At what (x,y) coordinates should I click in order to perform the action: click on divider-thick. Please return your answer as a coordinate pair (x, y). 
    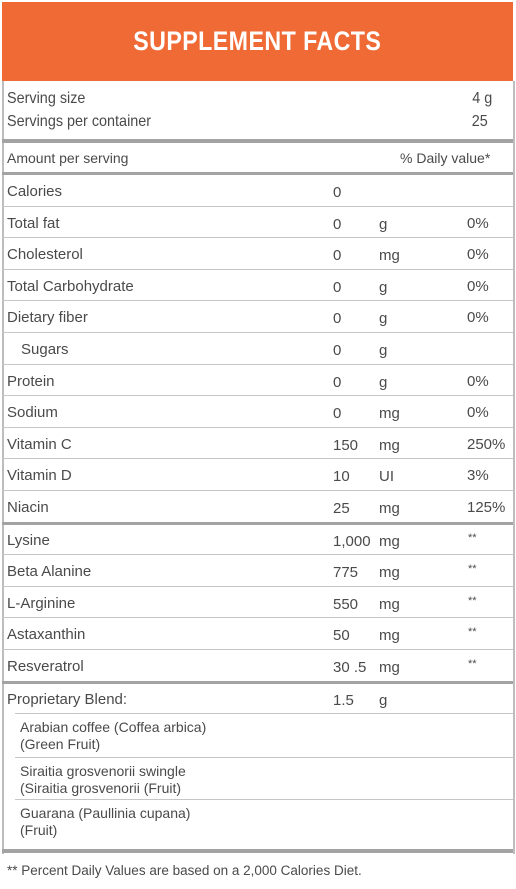
    Looking at the image, I should click on (257, 141).